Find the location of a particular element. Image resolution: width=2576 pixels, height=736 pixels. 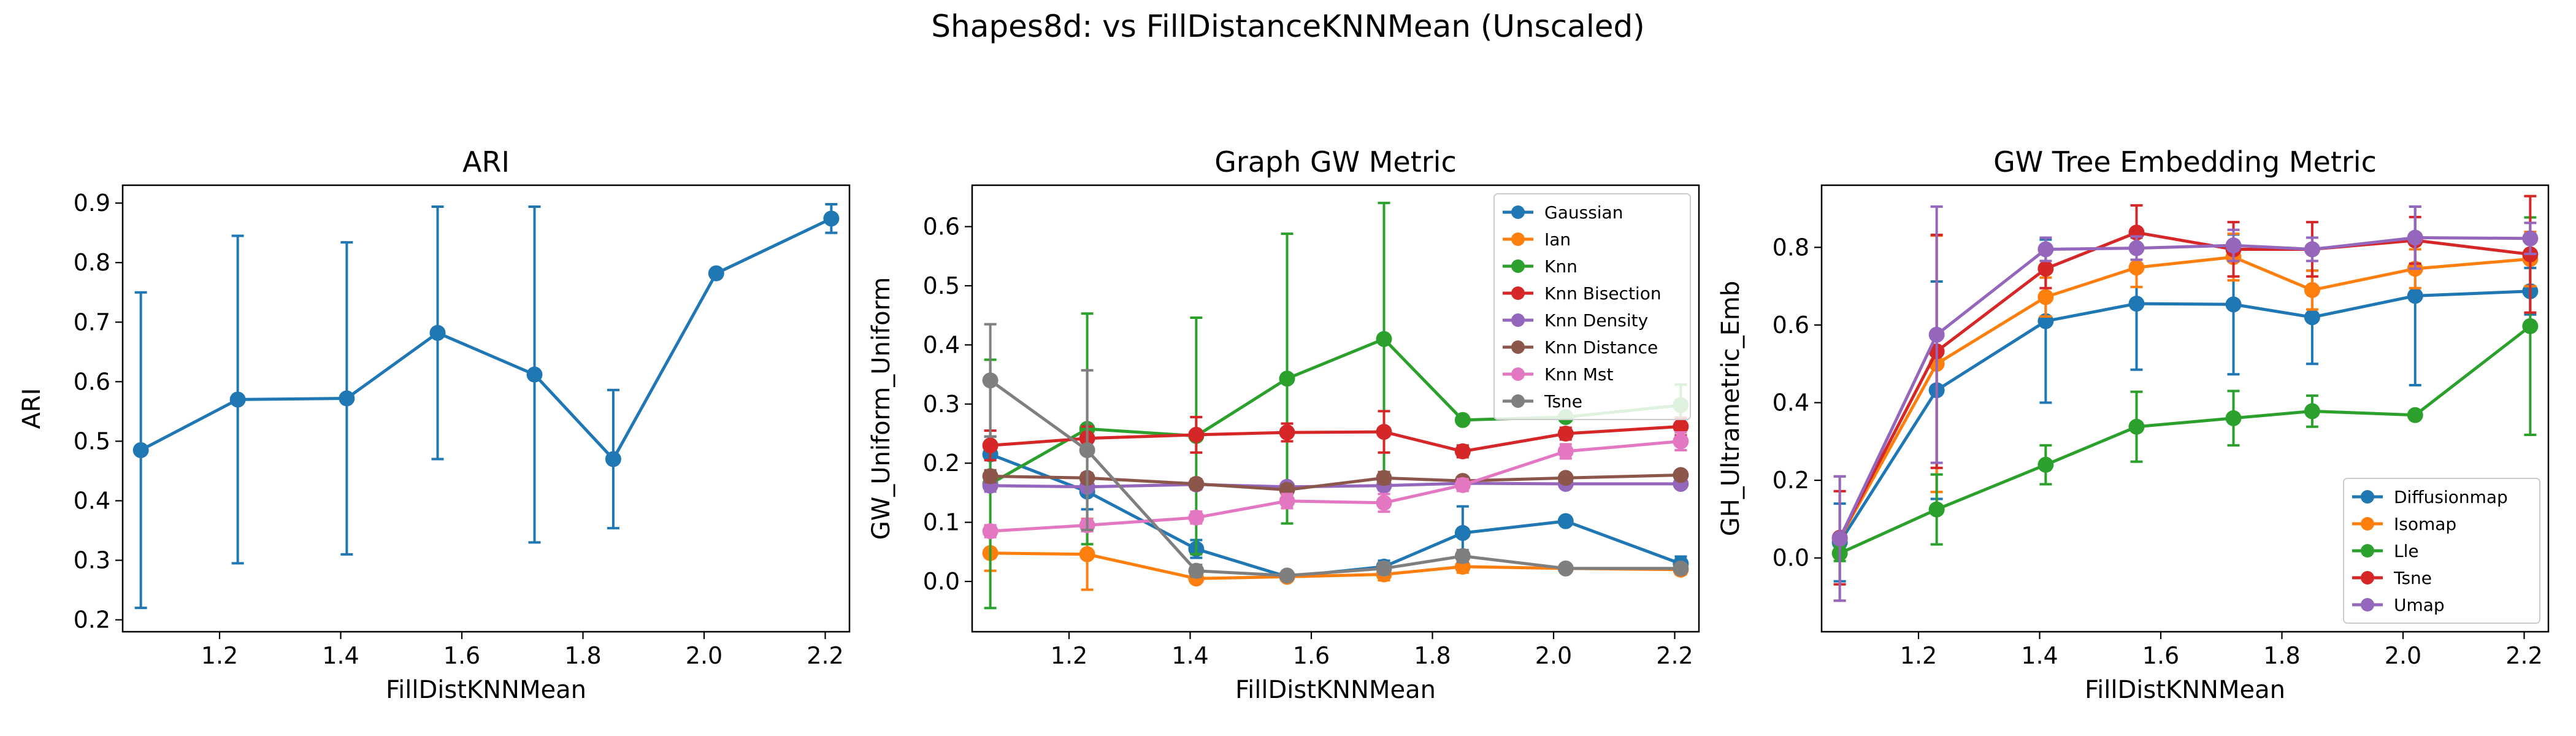

y-tick-label-5: 0.7 is located at coordinates (92, 322).